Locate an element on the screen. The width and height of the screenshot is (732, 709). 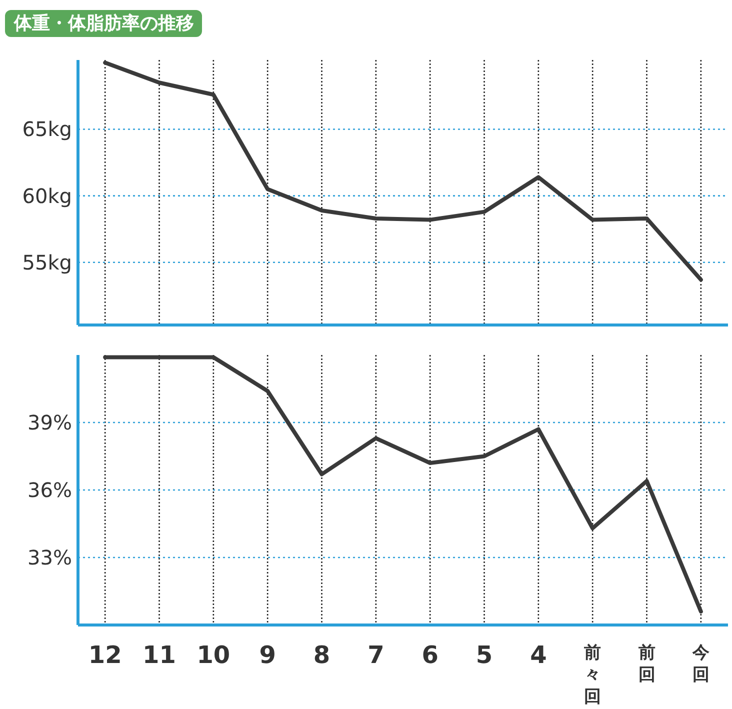
x-tick-label: 11 is located at coordinates (159, 655).